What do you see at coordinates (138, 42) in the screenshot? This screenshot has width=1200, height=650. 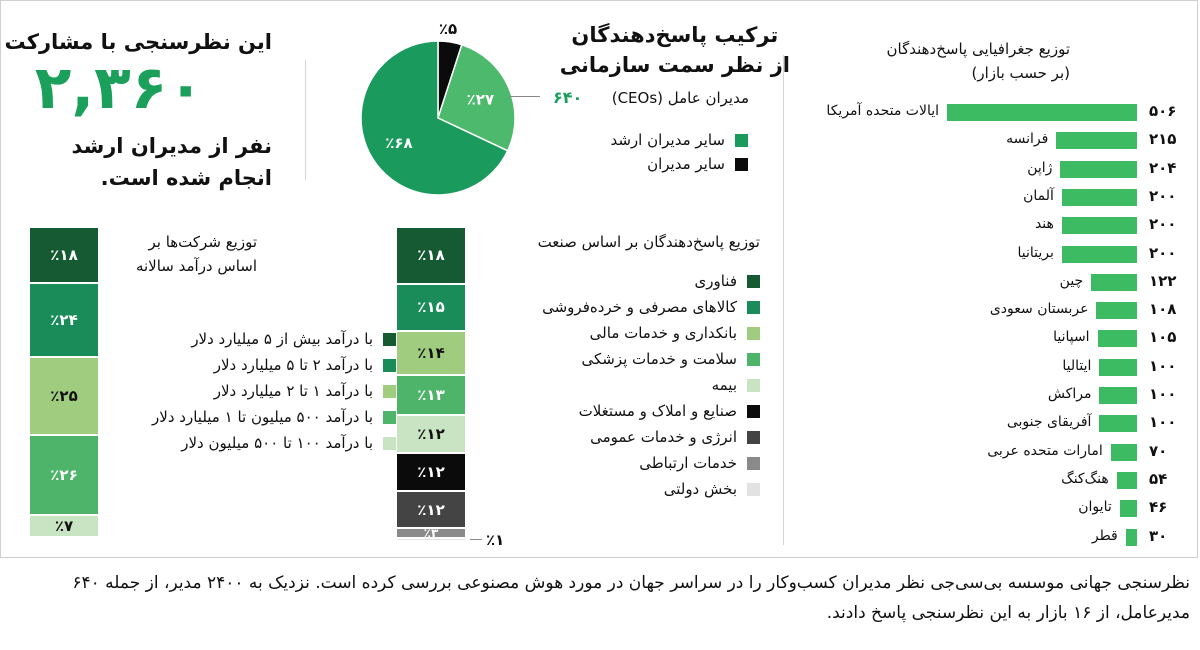 I see `headline-title: این نظرسنجی با مشارکت` at bounding box center [138, 42].